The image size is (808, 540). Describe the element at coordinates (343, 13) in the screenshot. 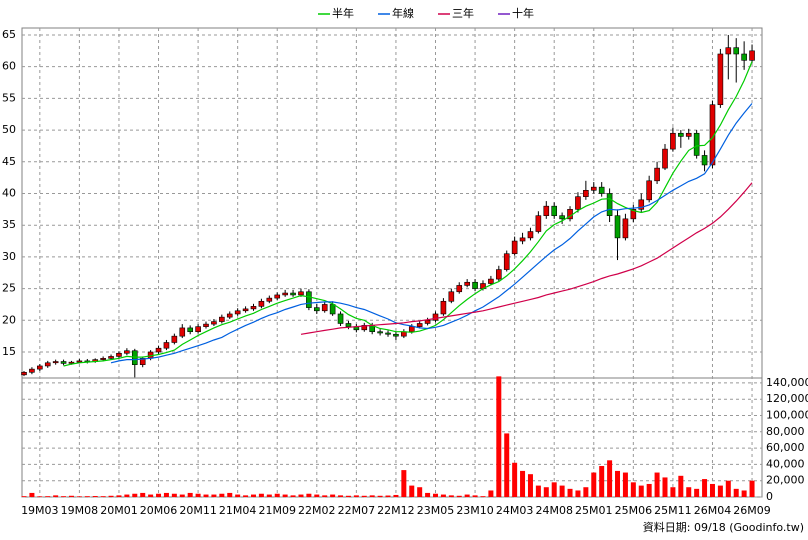

I see `legend-label: 半年` at that location.